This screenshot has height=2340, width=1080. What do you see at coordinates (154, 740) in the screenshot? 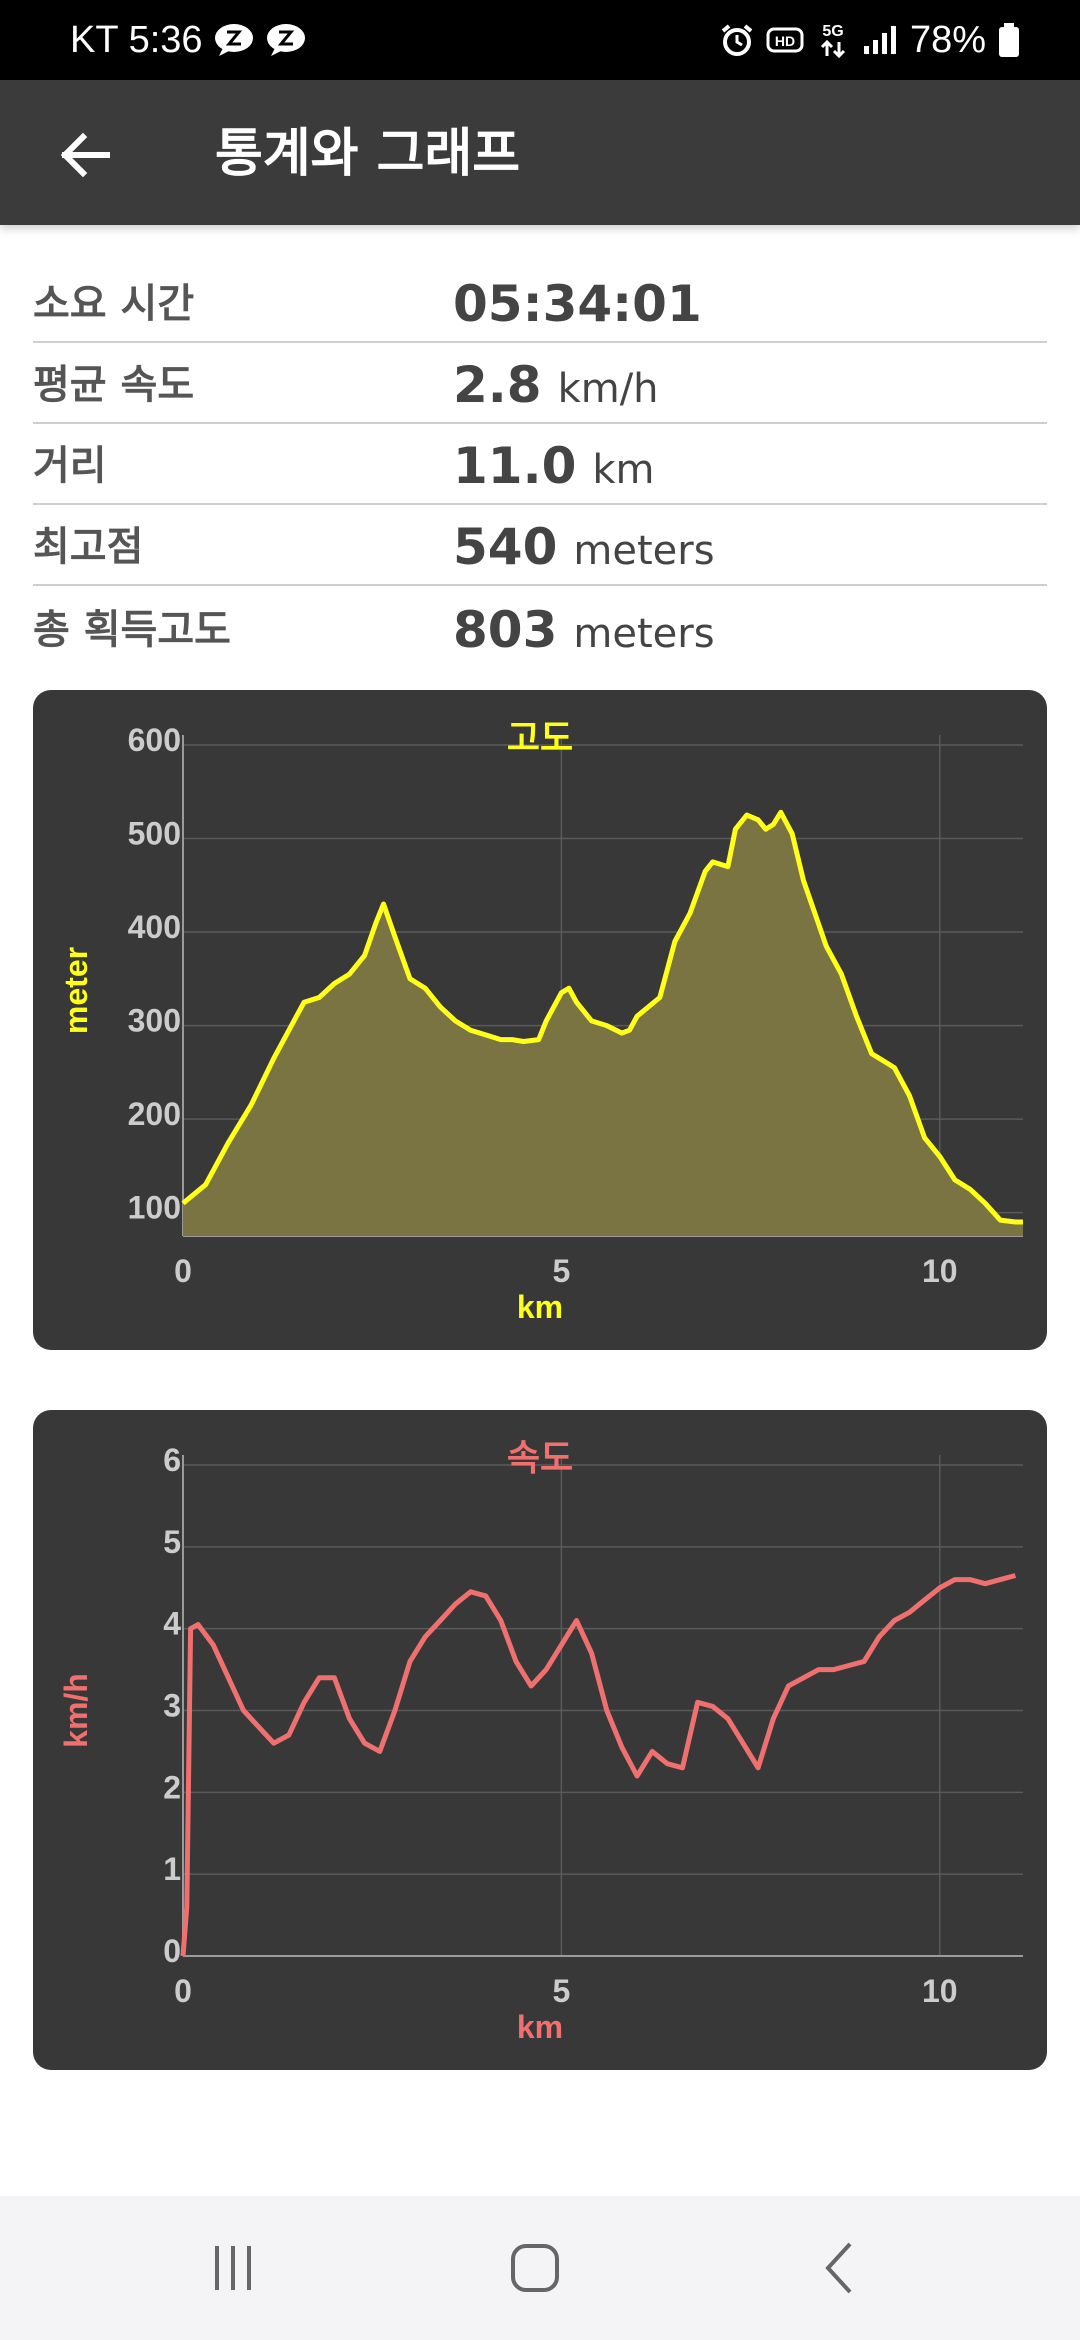
I see `y-tick-label: 600` at bounding box center [154, 740].